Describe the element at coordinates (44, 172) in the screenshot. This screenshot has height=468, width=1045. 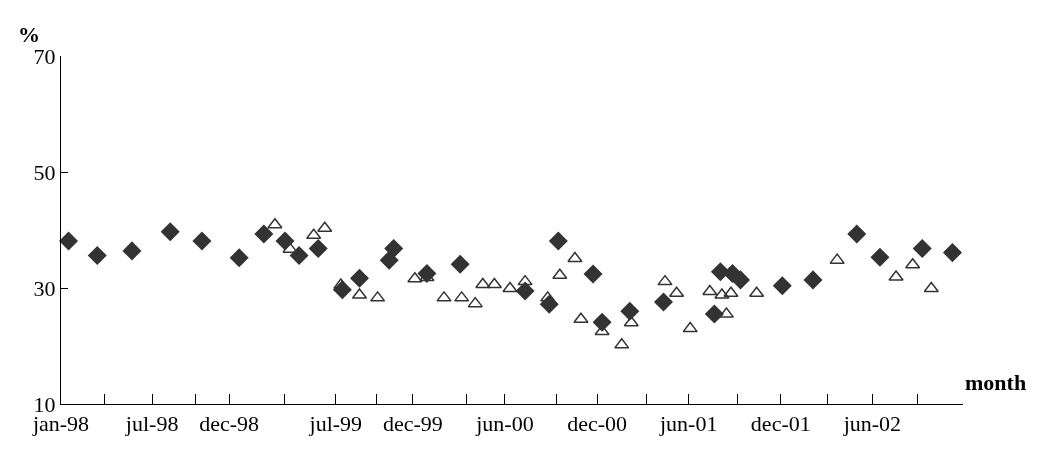
I see `y-tick-label: 50` at that location.